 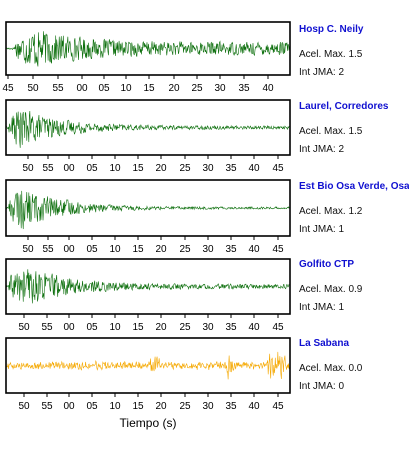 What do you see at coordinates (185, 249) in the screenshot?
I see `x-tick-label-3-8: 25` at bounding box center [185, 249].